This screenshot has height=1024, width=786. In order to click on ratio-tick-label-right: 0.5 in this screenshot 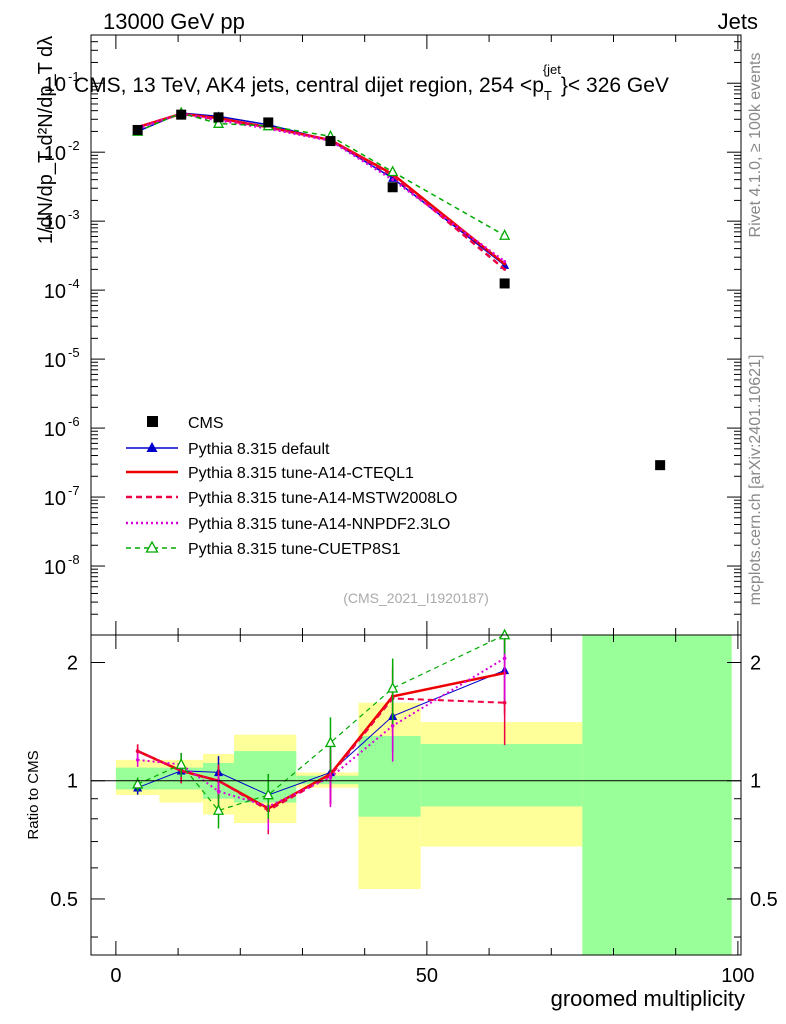, I will do `click(764, 900)`.